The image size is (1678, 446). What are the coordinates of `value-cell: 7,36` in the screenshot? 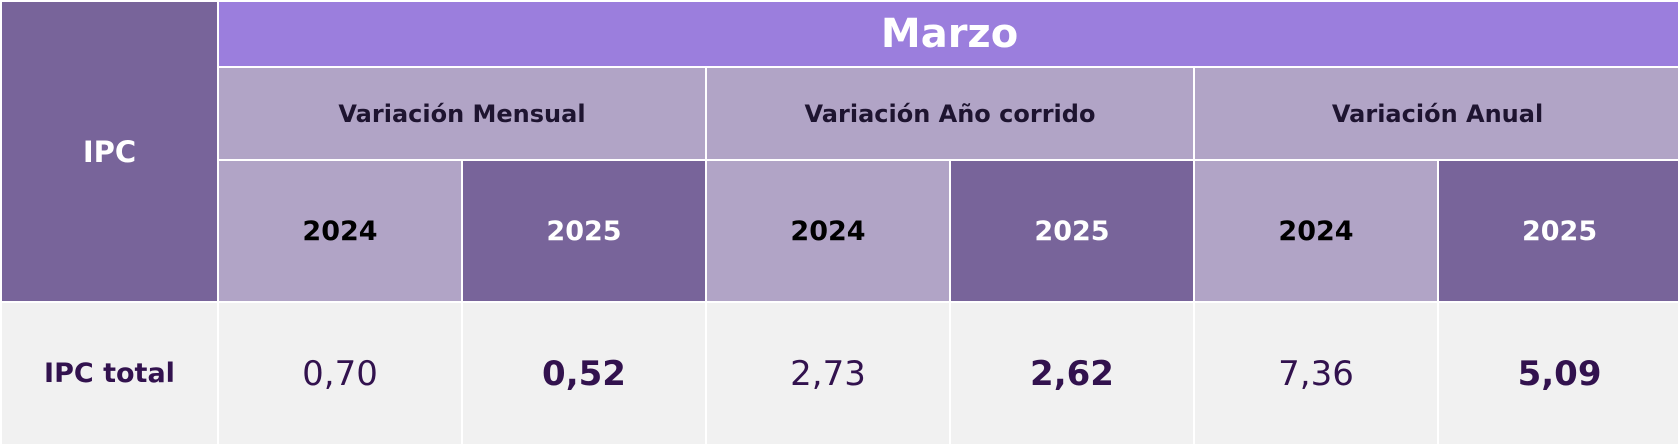 It's located at (1316, 373).